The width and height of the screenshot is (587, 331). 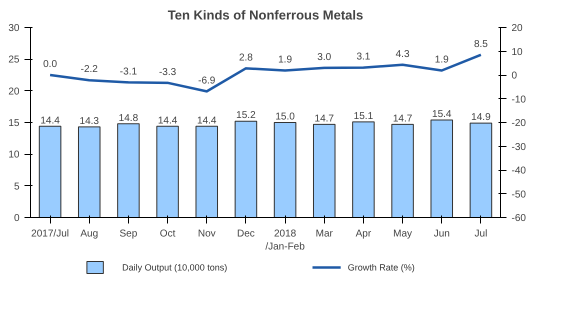 I want to click on y2-tick-label: 10, so click(x=518, y=52).